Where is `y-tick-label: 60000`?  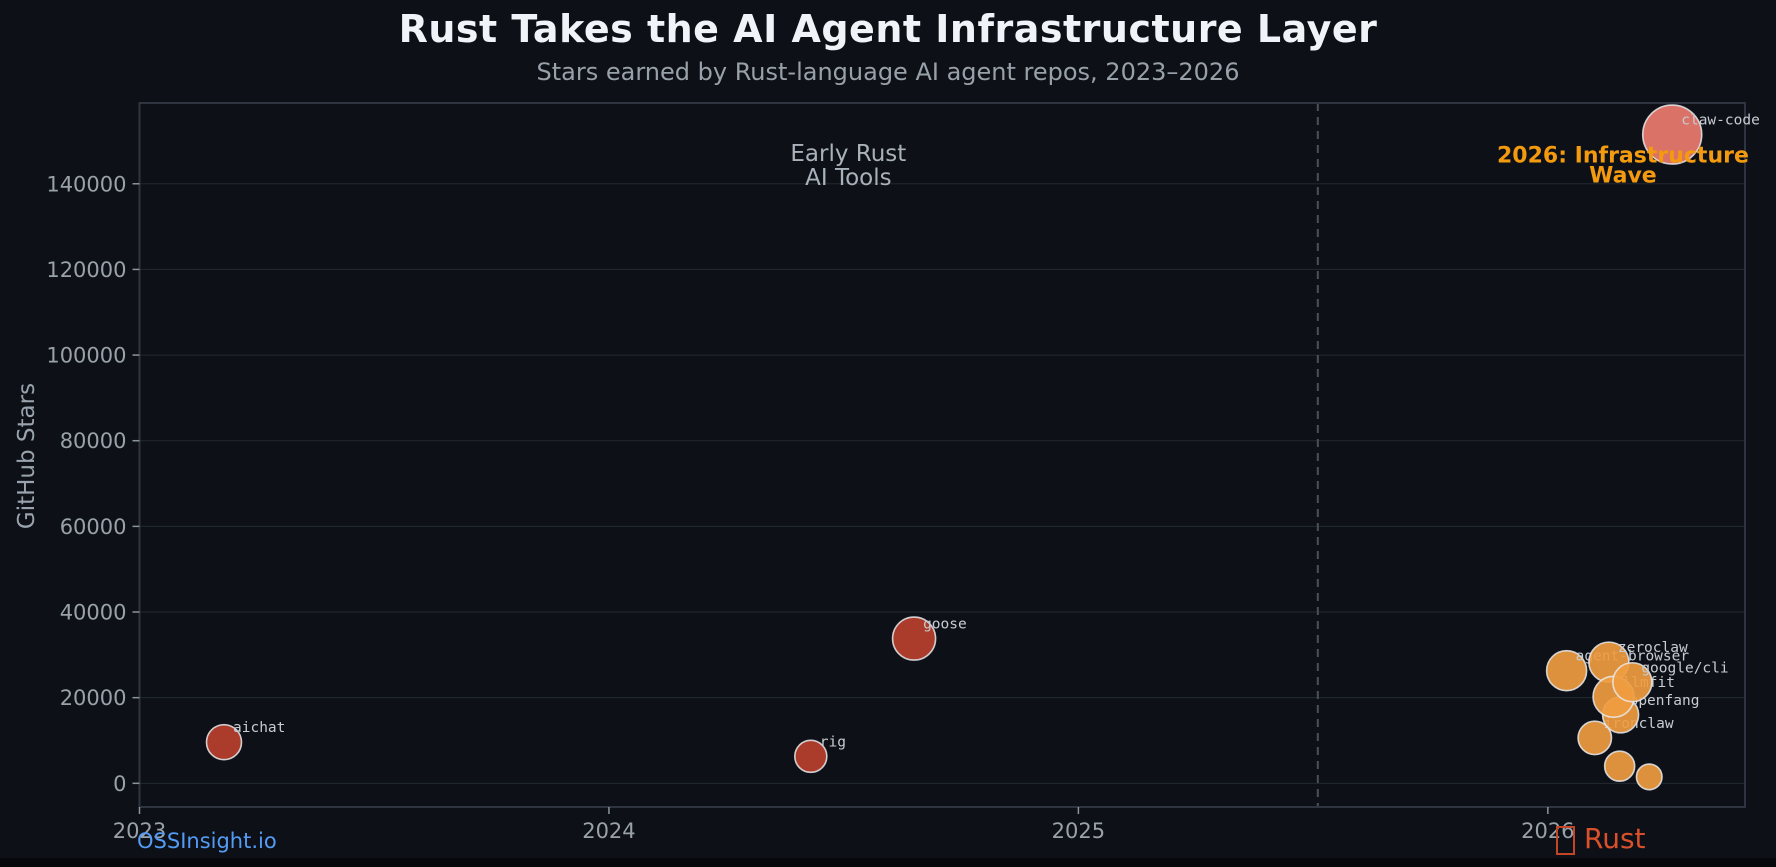
y-tick-label: 60000 is located at coordinates (93, 527).